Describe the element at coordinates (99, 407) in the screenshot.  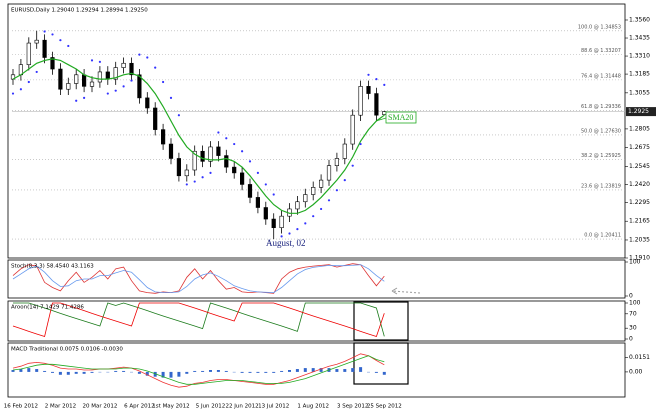
I see `x-tick-label: 20 Mar 2012` at that location.